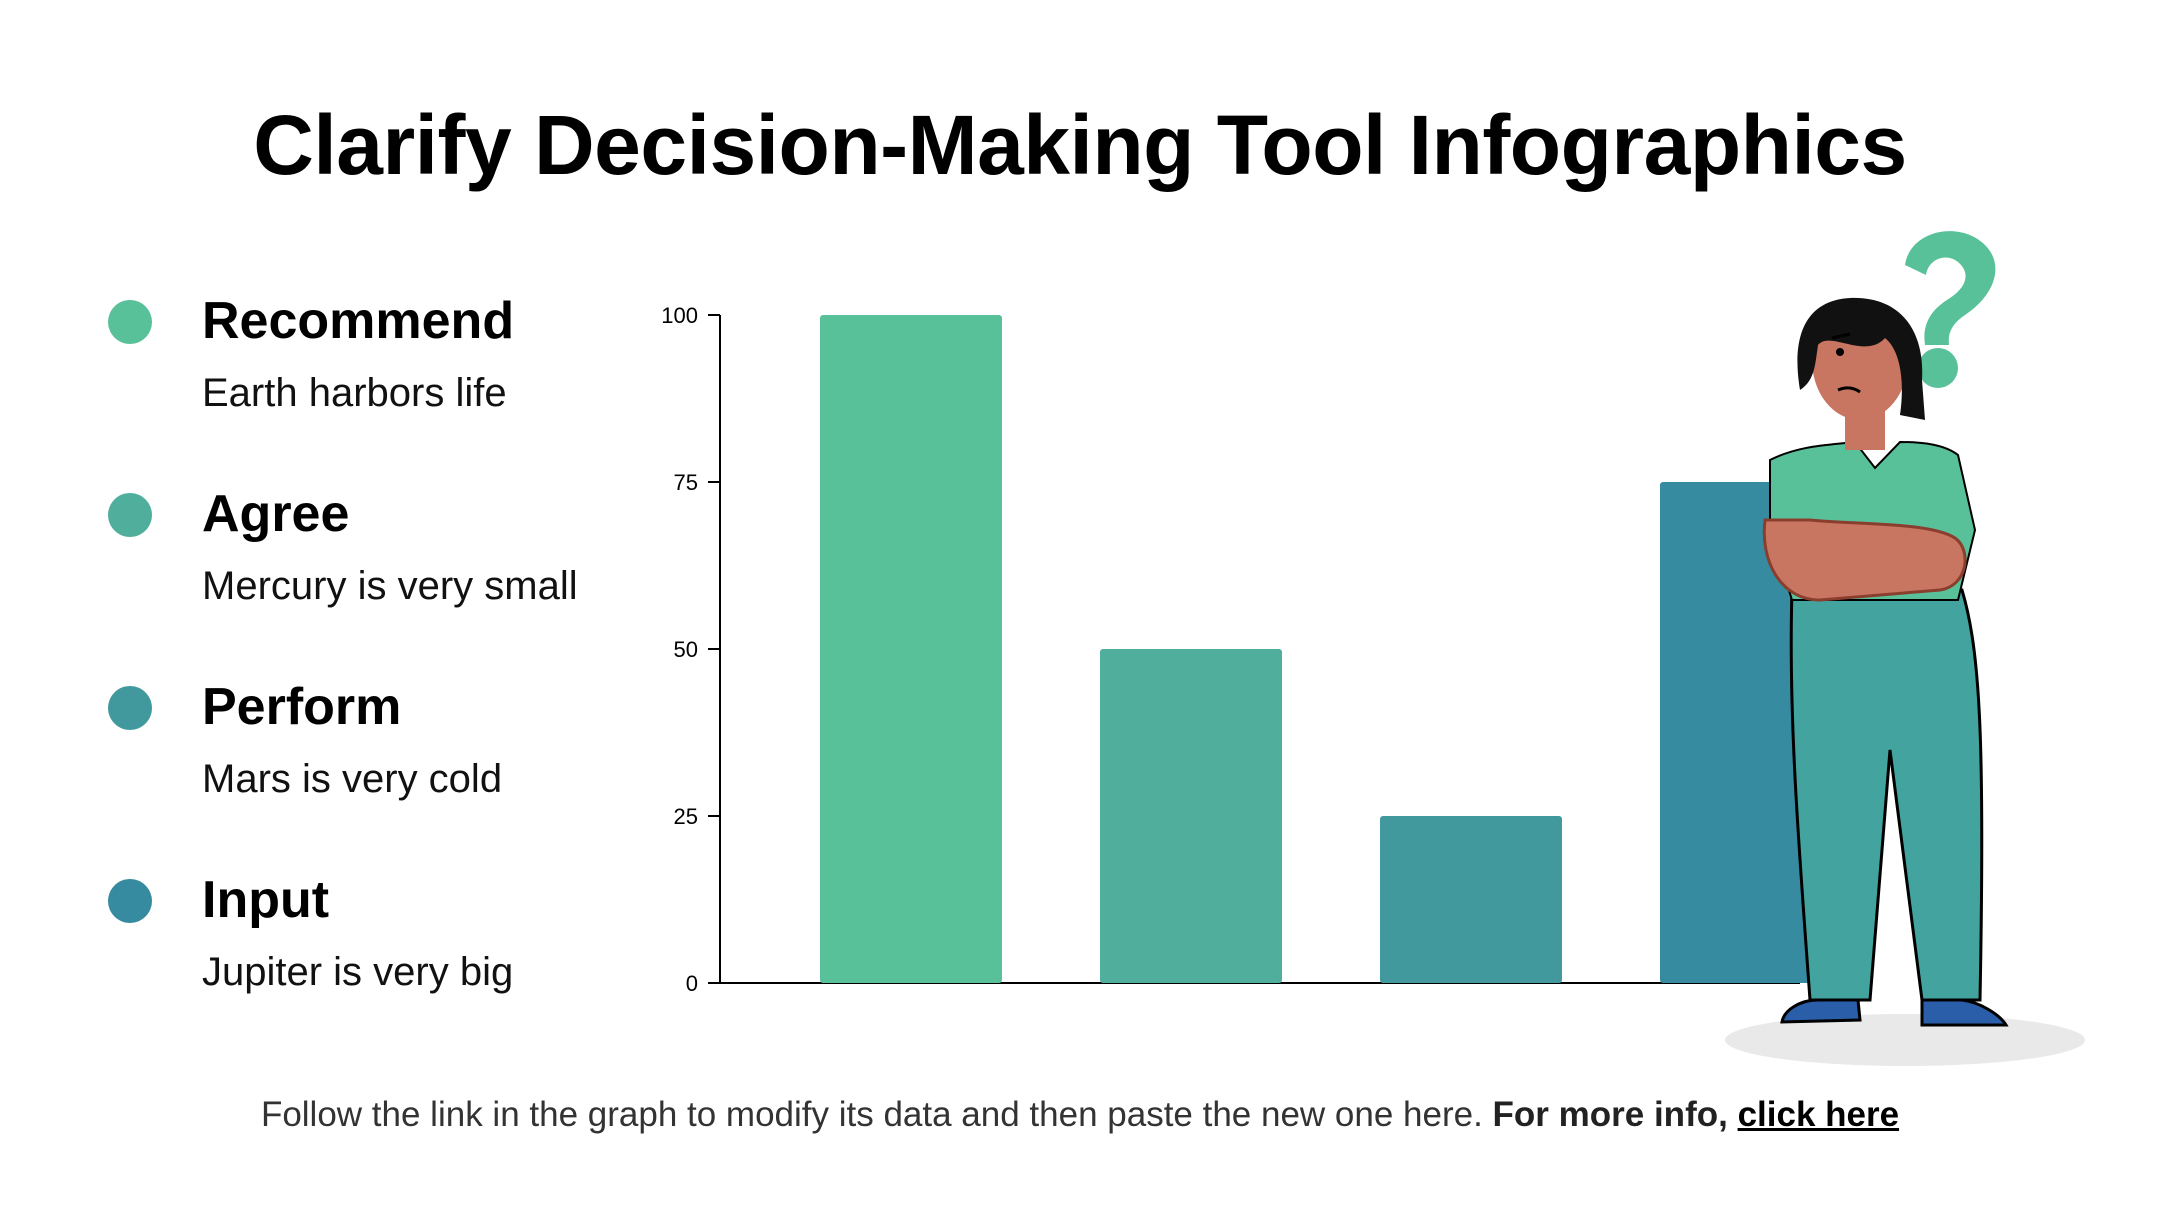  What do you see at coordinates (686, 482) in the screenshot?
I see `y-tick-label: 75` at bounding box center [686, 482].